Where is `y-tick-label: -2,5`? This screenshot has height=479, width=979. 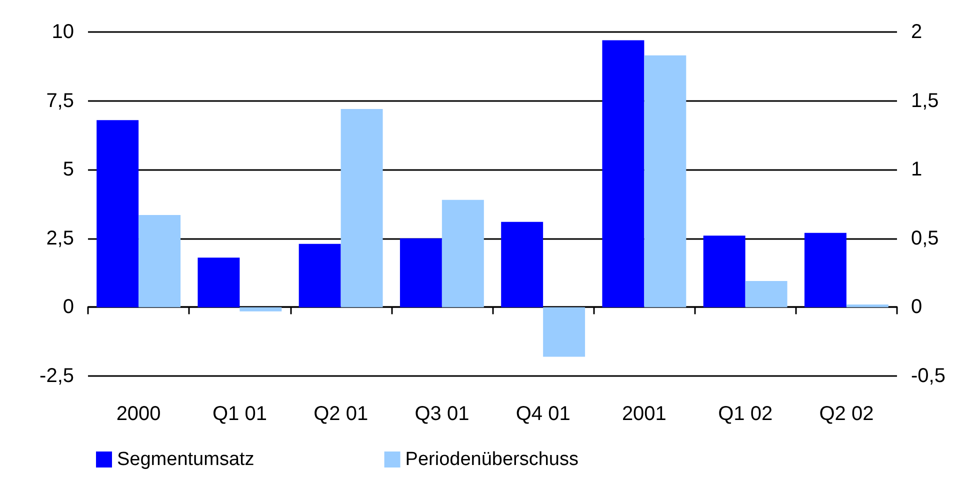 y-tick-label: -2,5 is located at coordinates (57, 376).